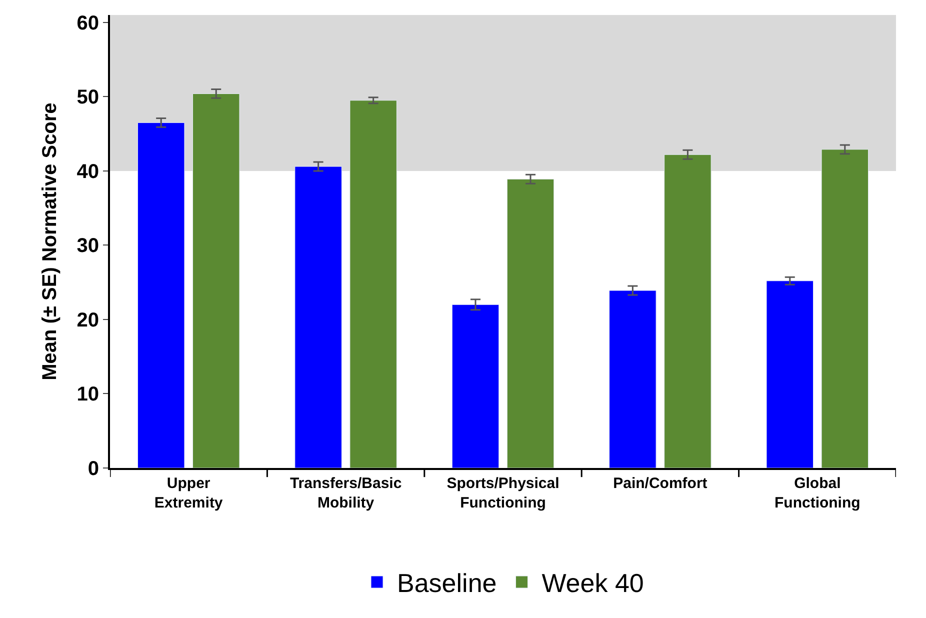  Describe the element at coordinates (87, 97) in the screenshot. I see `y-tick-label: 50` at that location.